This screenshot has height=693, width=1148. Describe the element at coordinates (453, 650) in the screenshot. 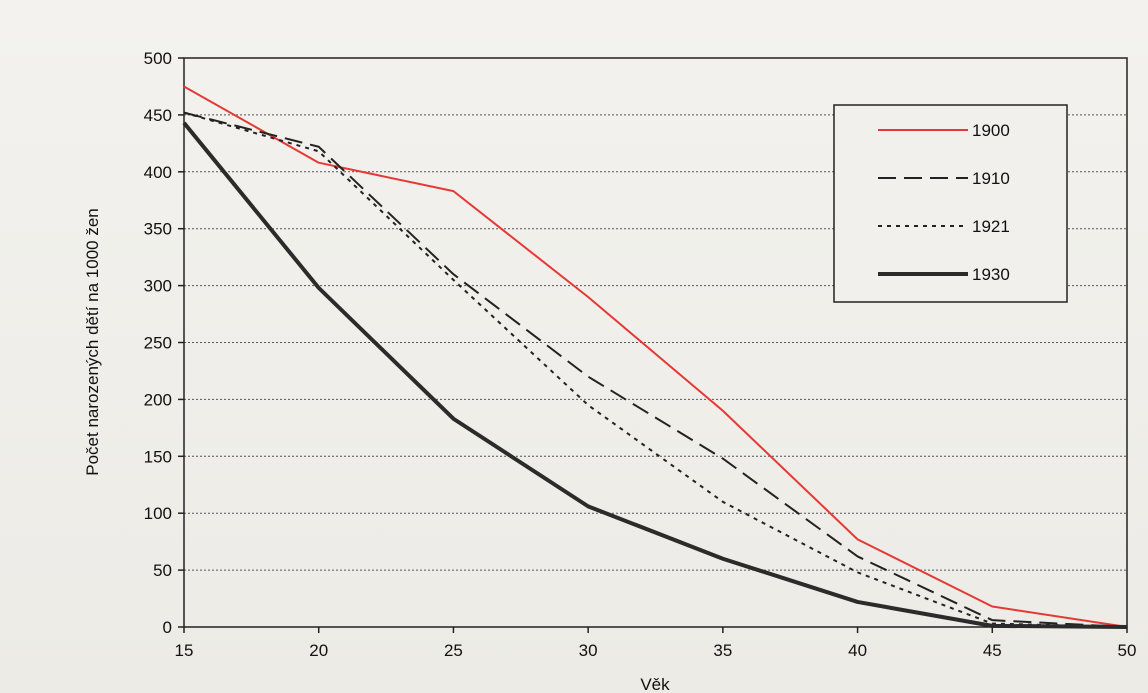

I see `x-tick-label-25: 25` at that location.